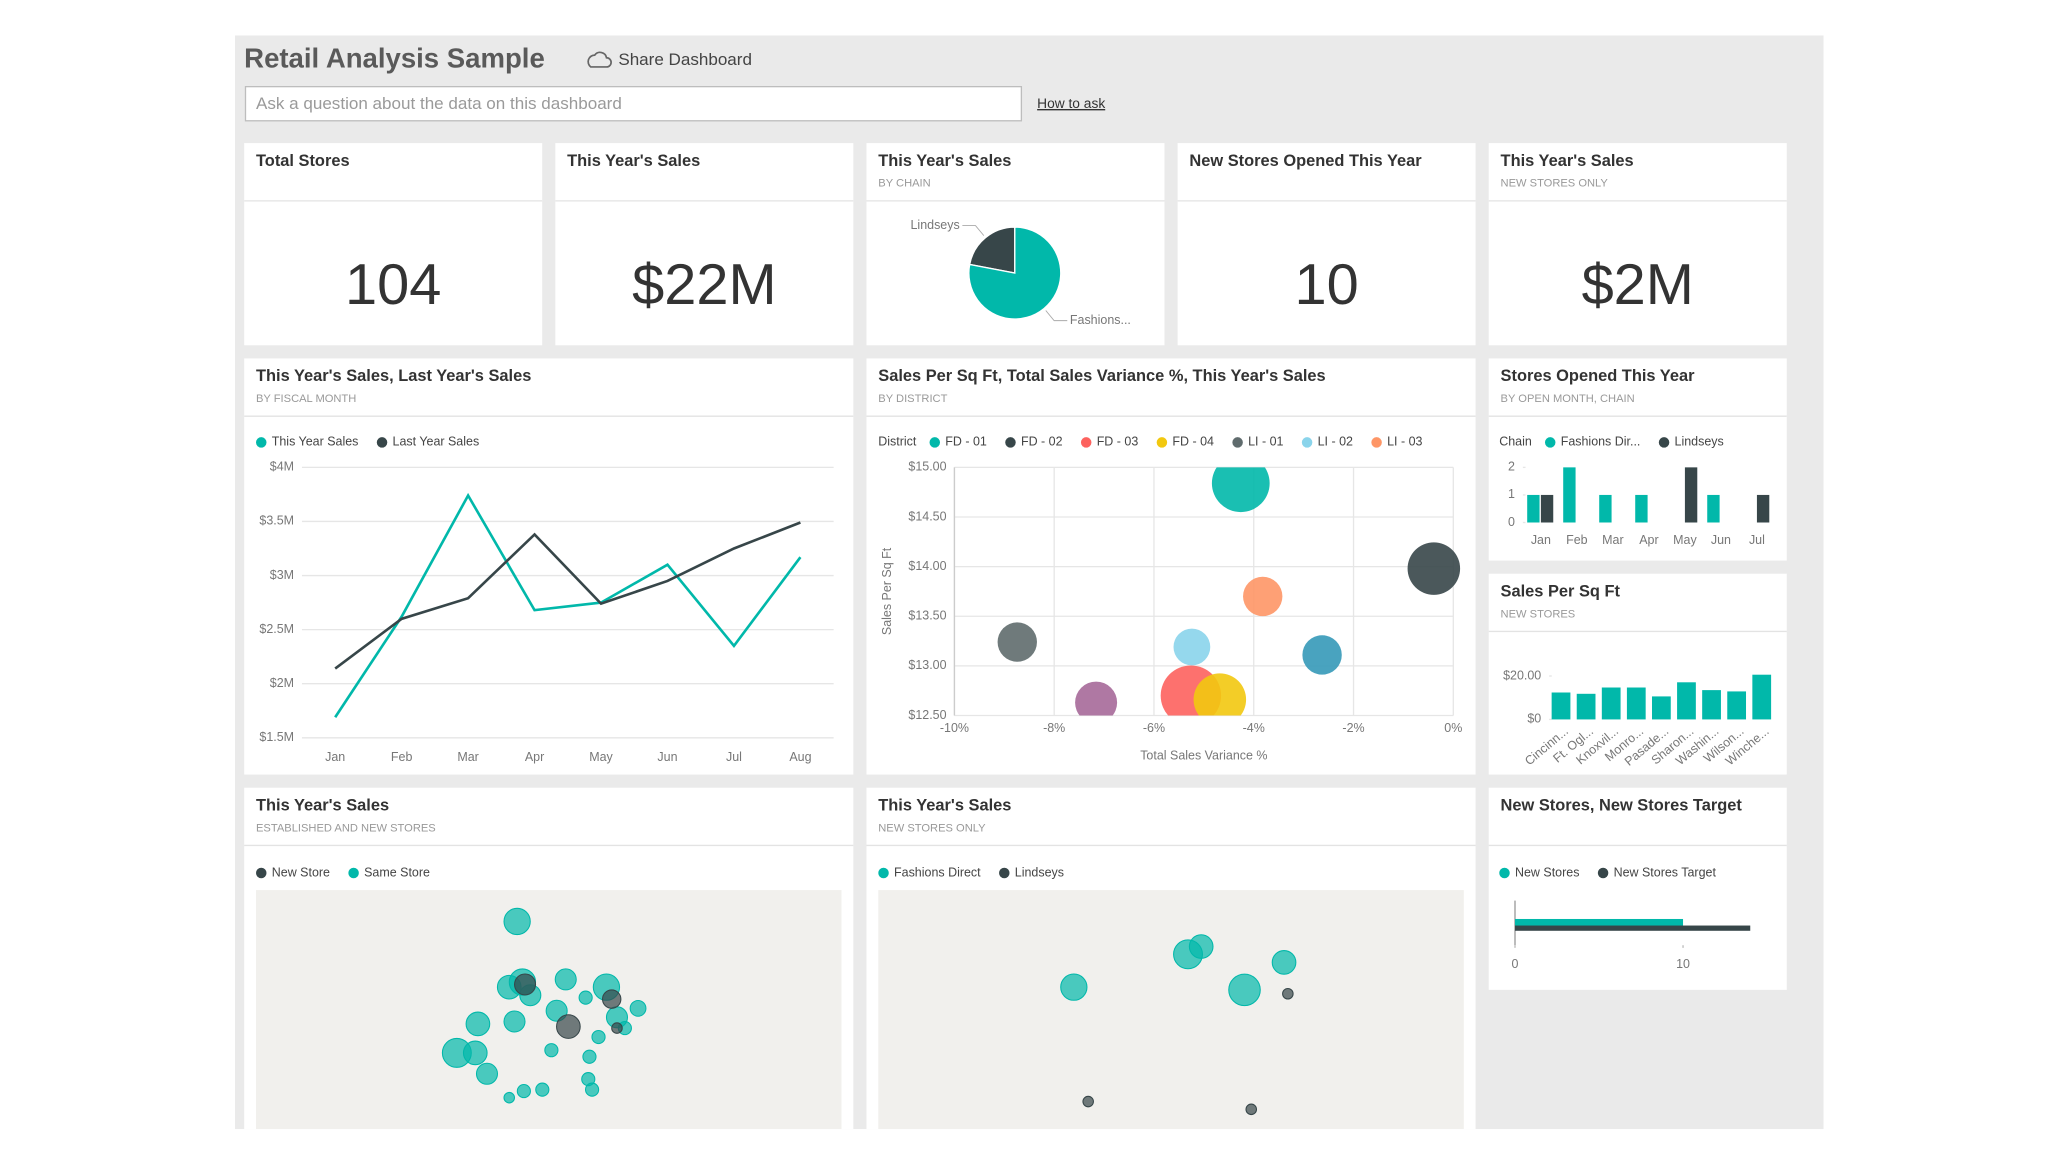 This screenshot has height=1152, width=2048. Describe the element at coordinates (436, 442) in the screenshot. I see `legend-label: Last Year Sales` at that location.